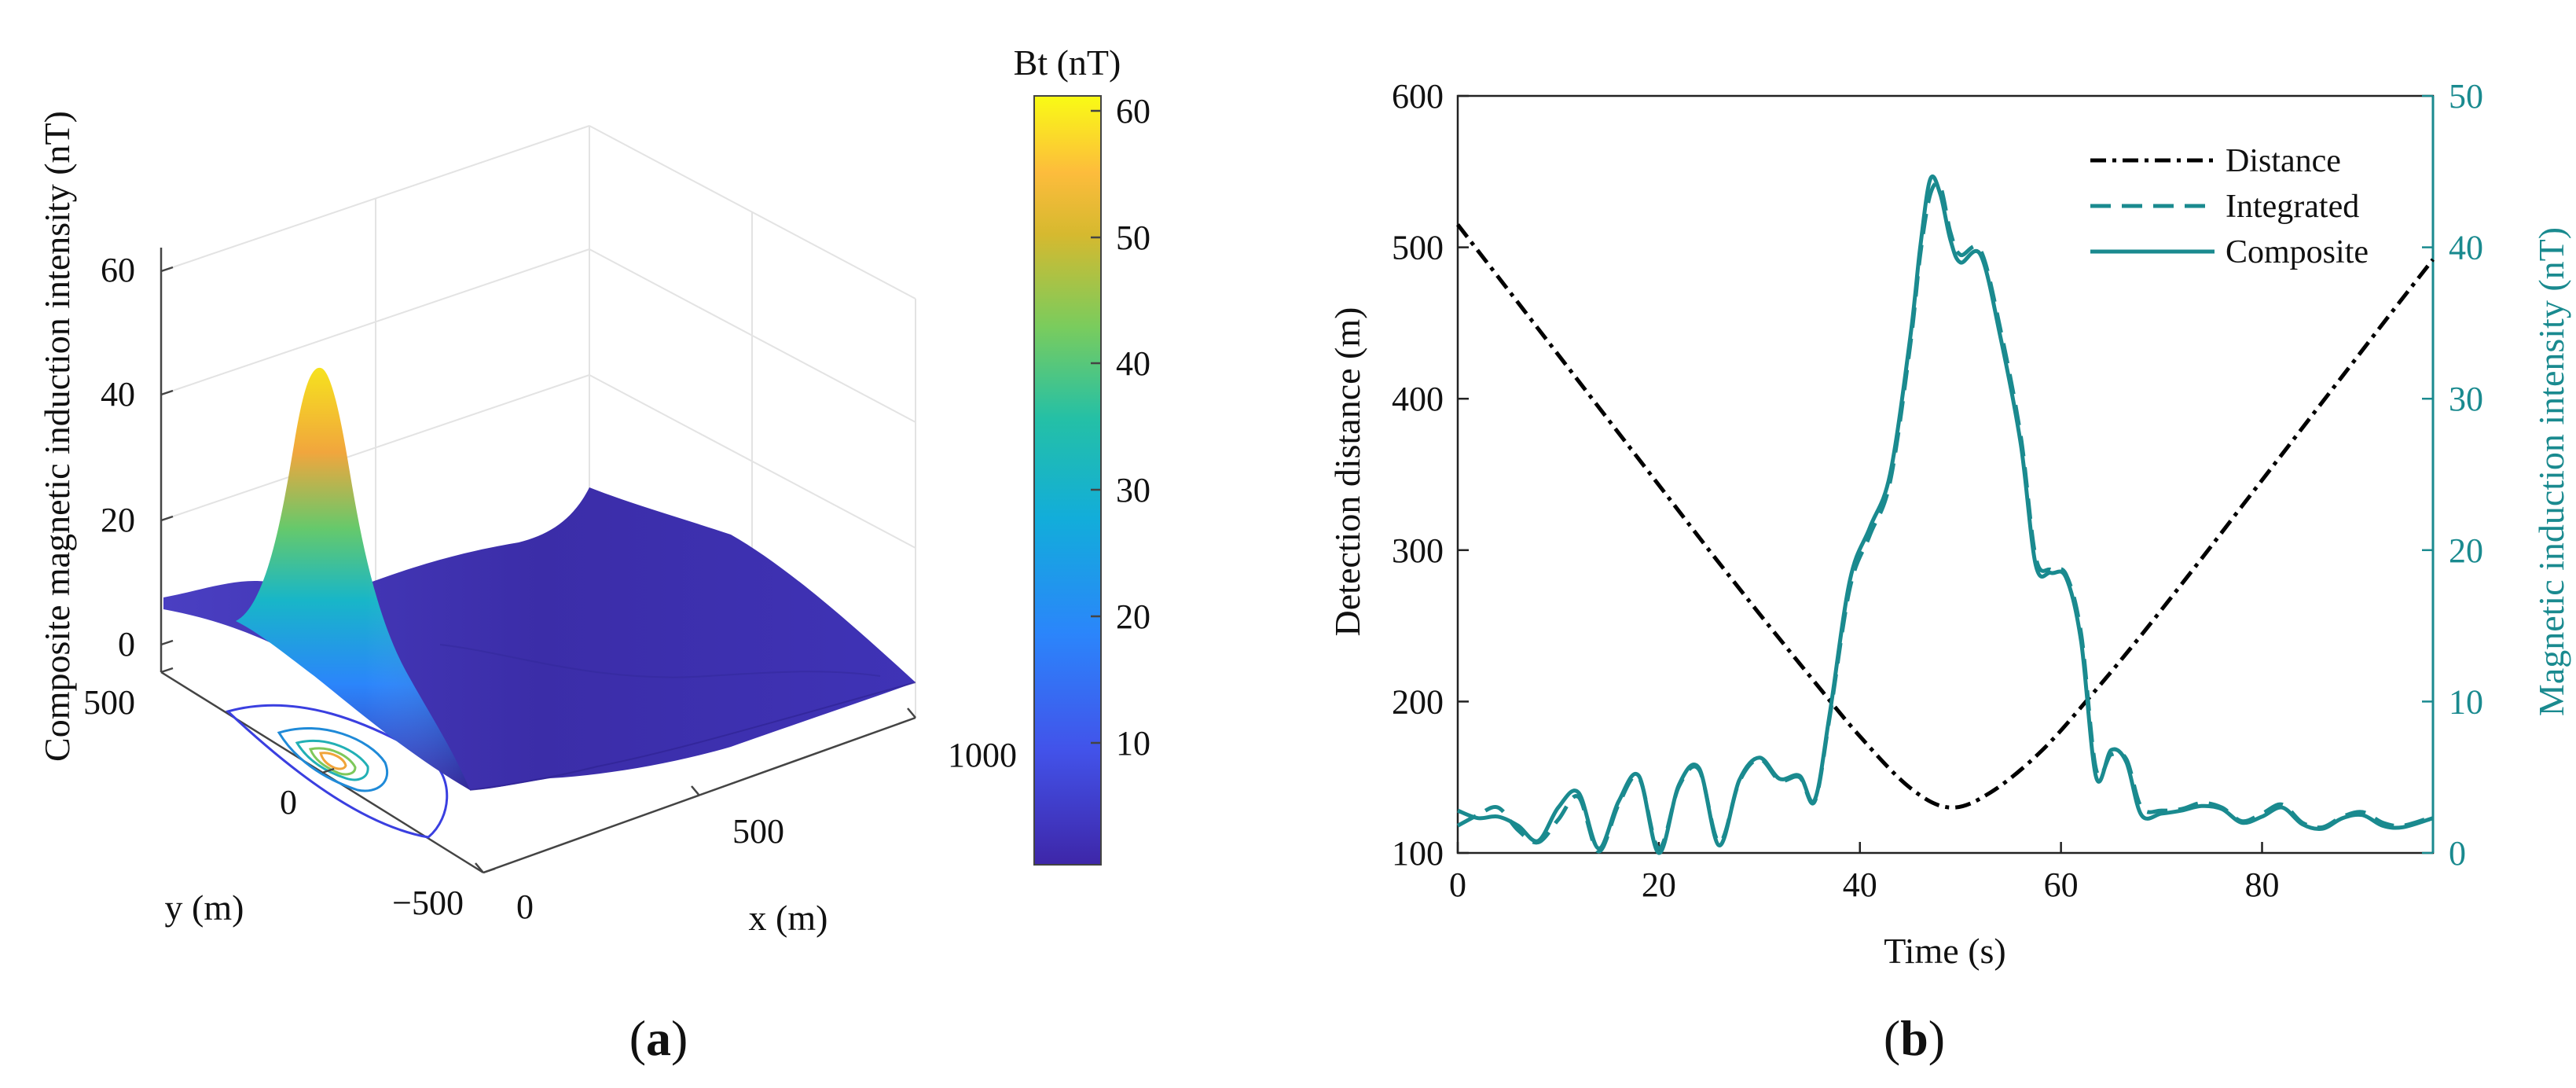  I want to click on y-tick-0: 0, so click(288, 802).